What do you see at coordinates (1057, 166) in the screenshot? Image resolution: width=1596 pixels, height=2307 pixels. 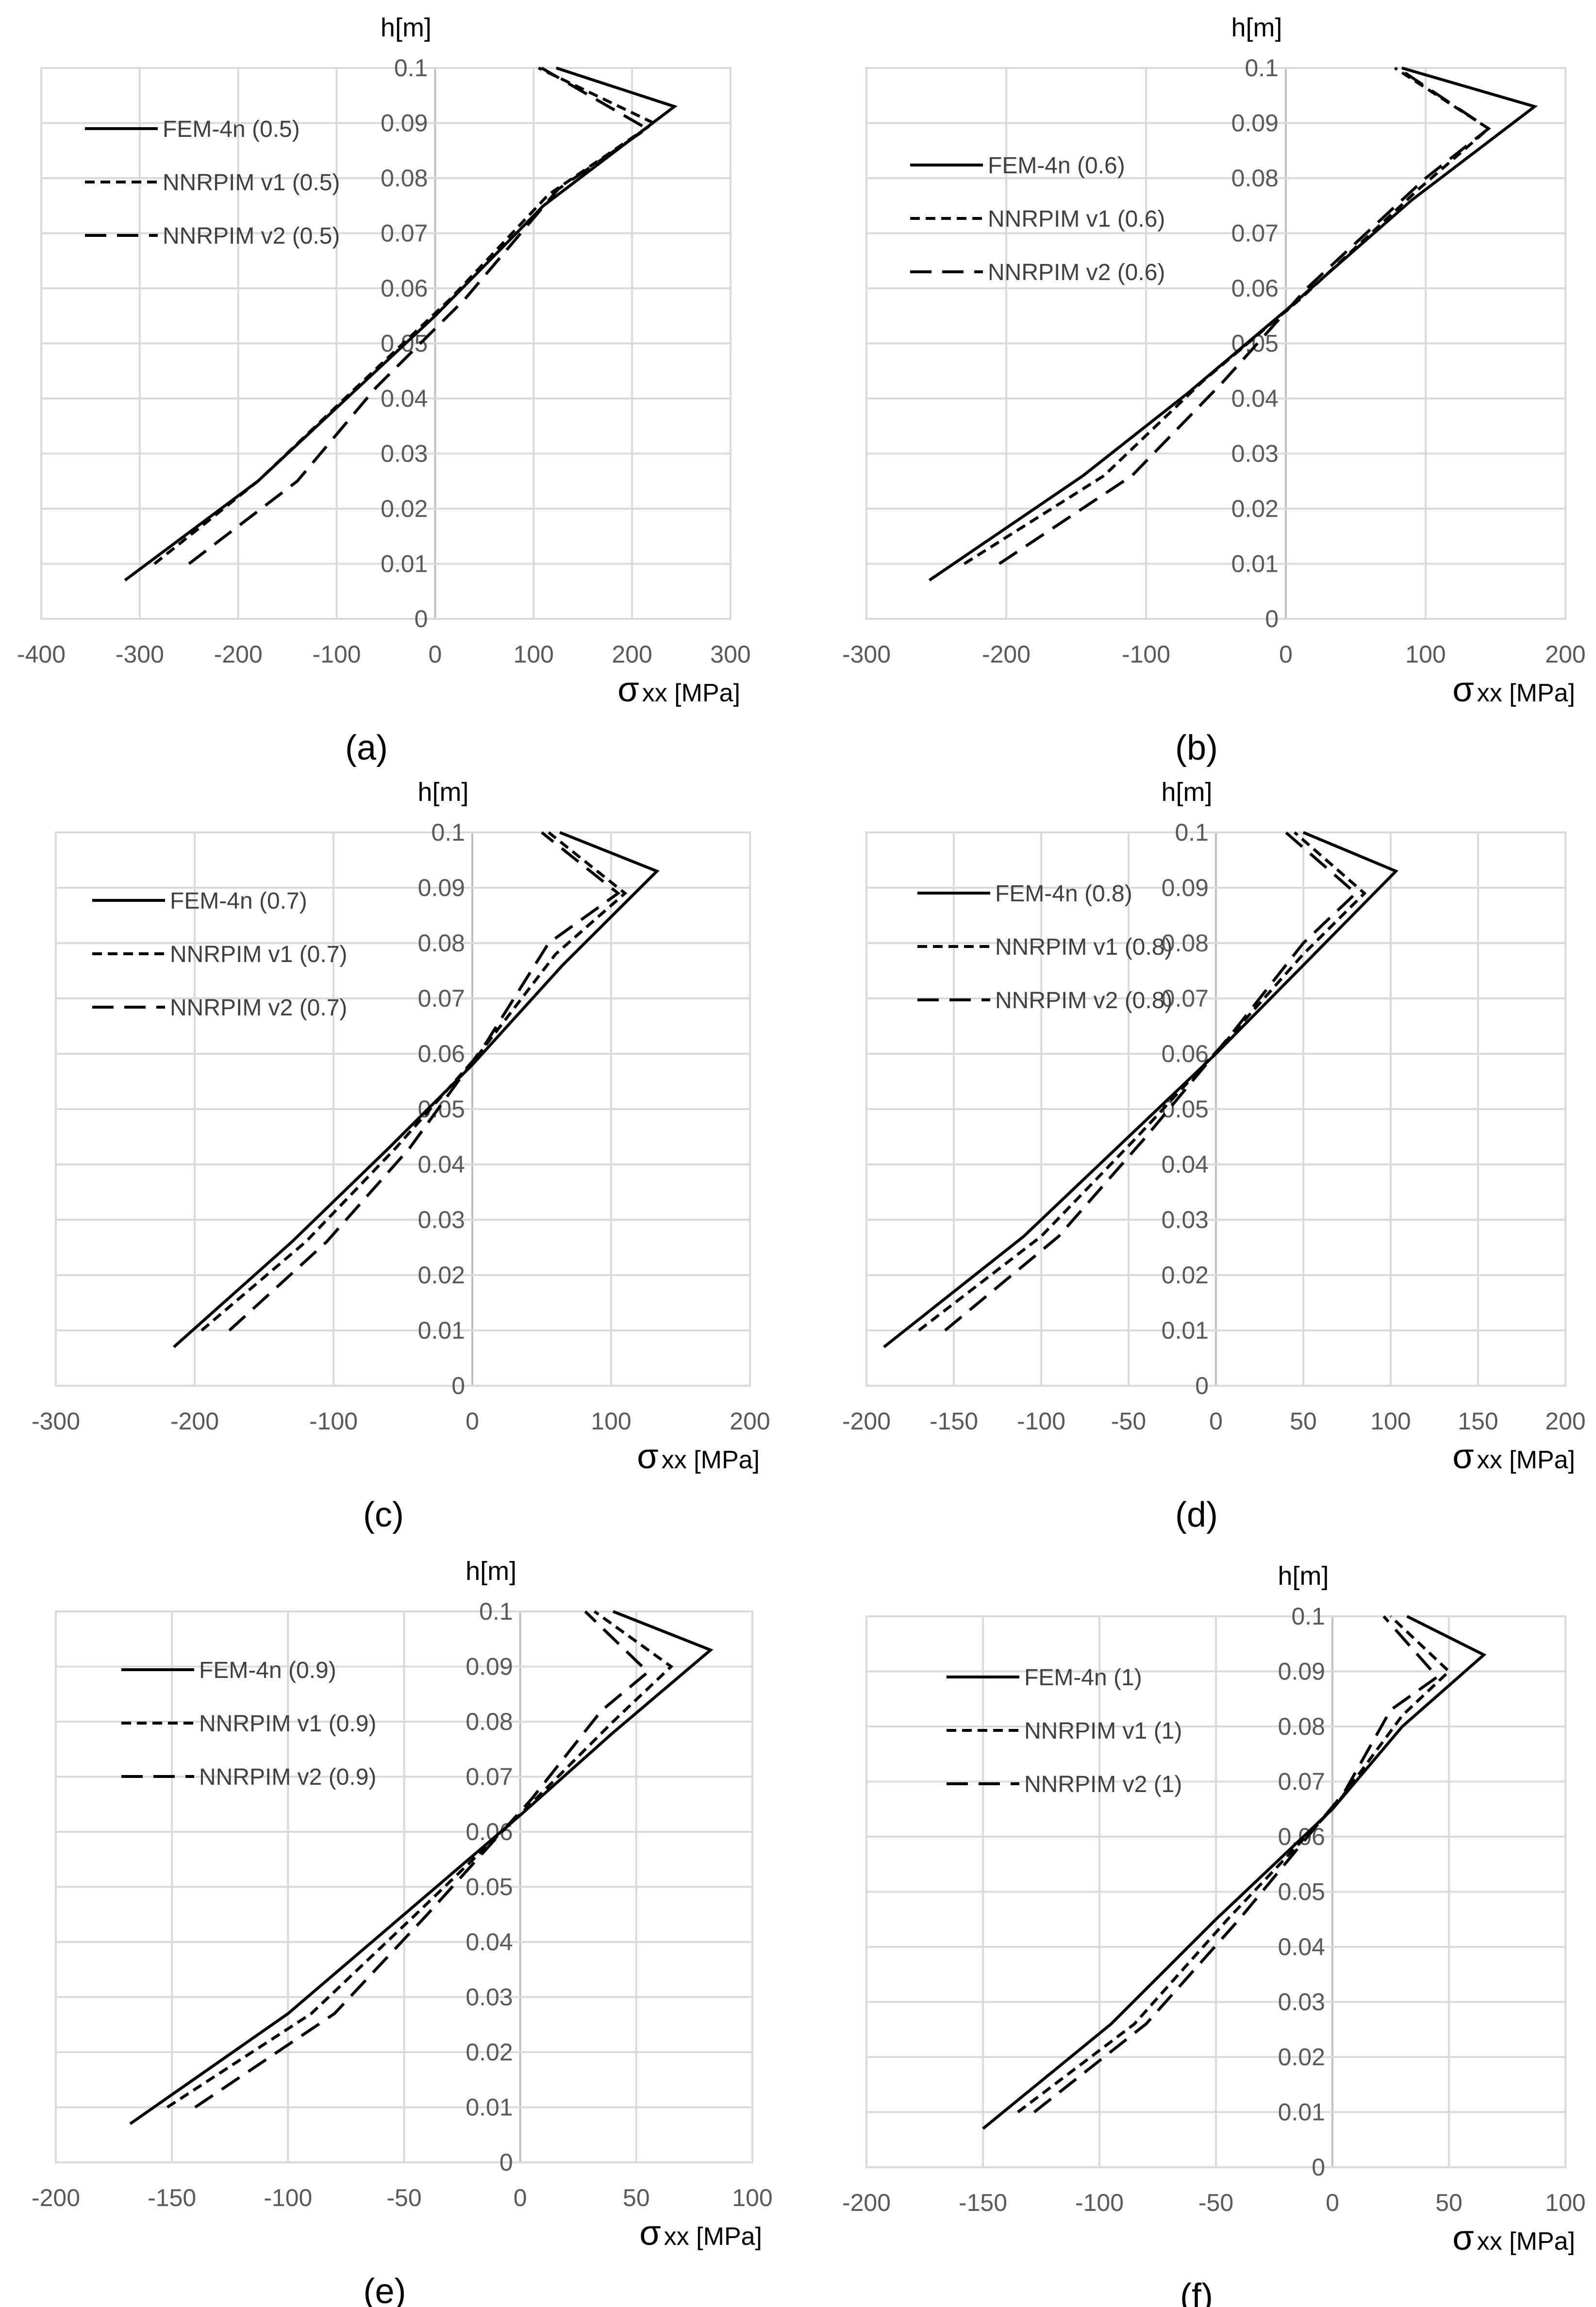 I see `legend-entry-label: FEM-4n (0.6)` at bounding box center [1057, 166].